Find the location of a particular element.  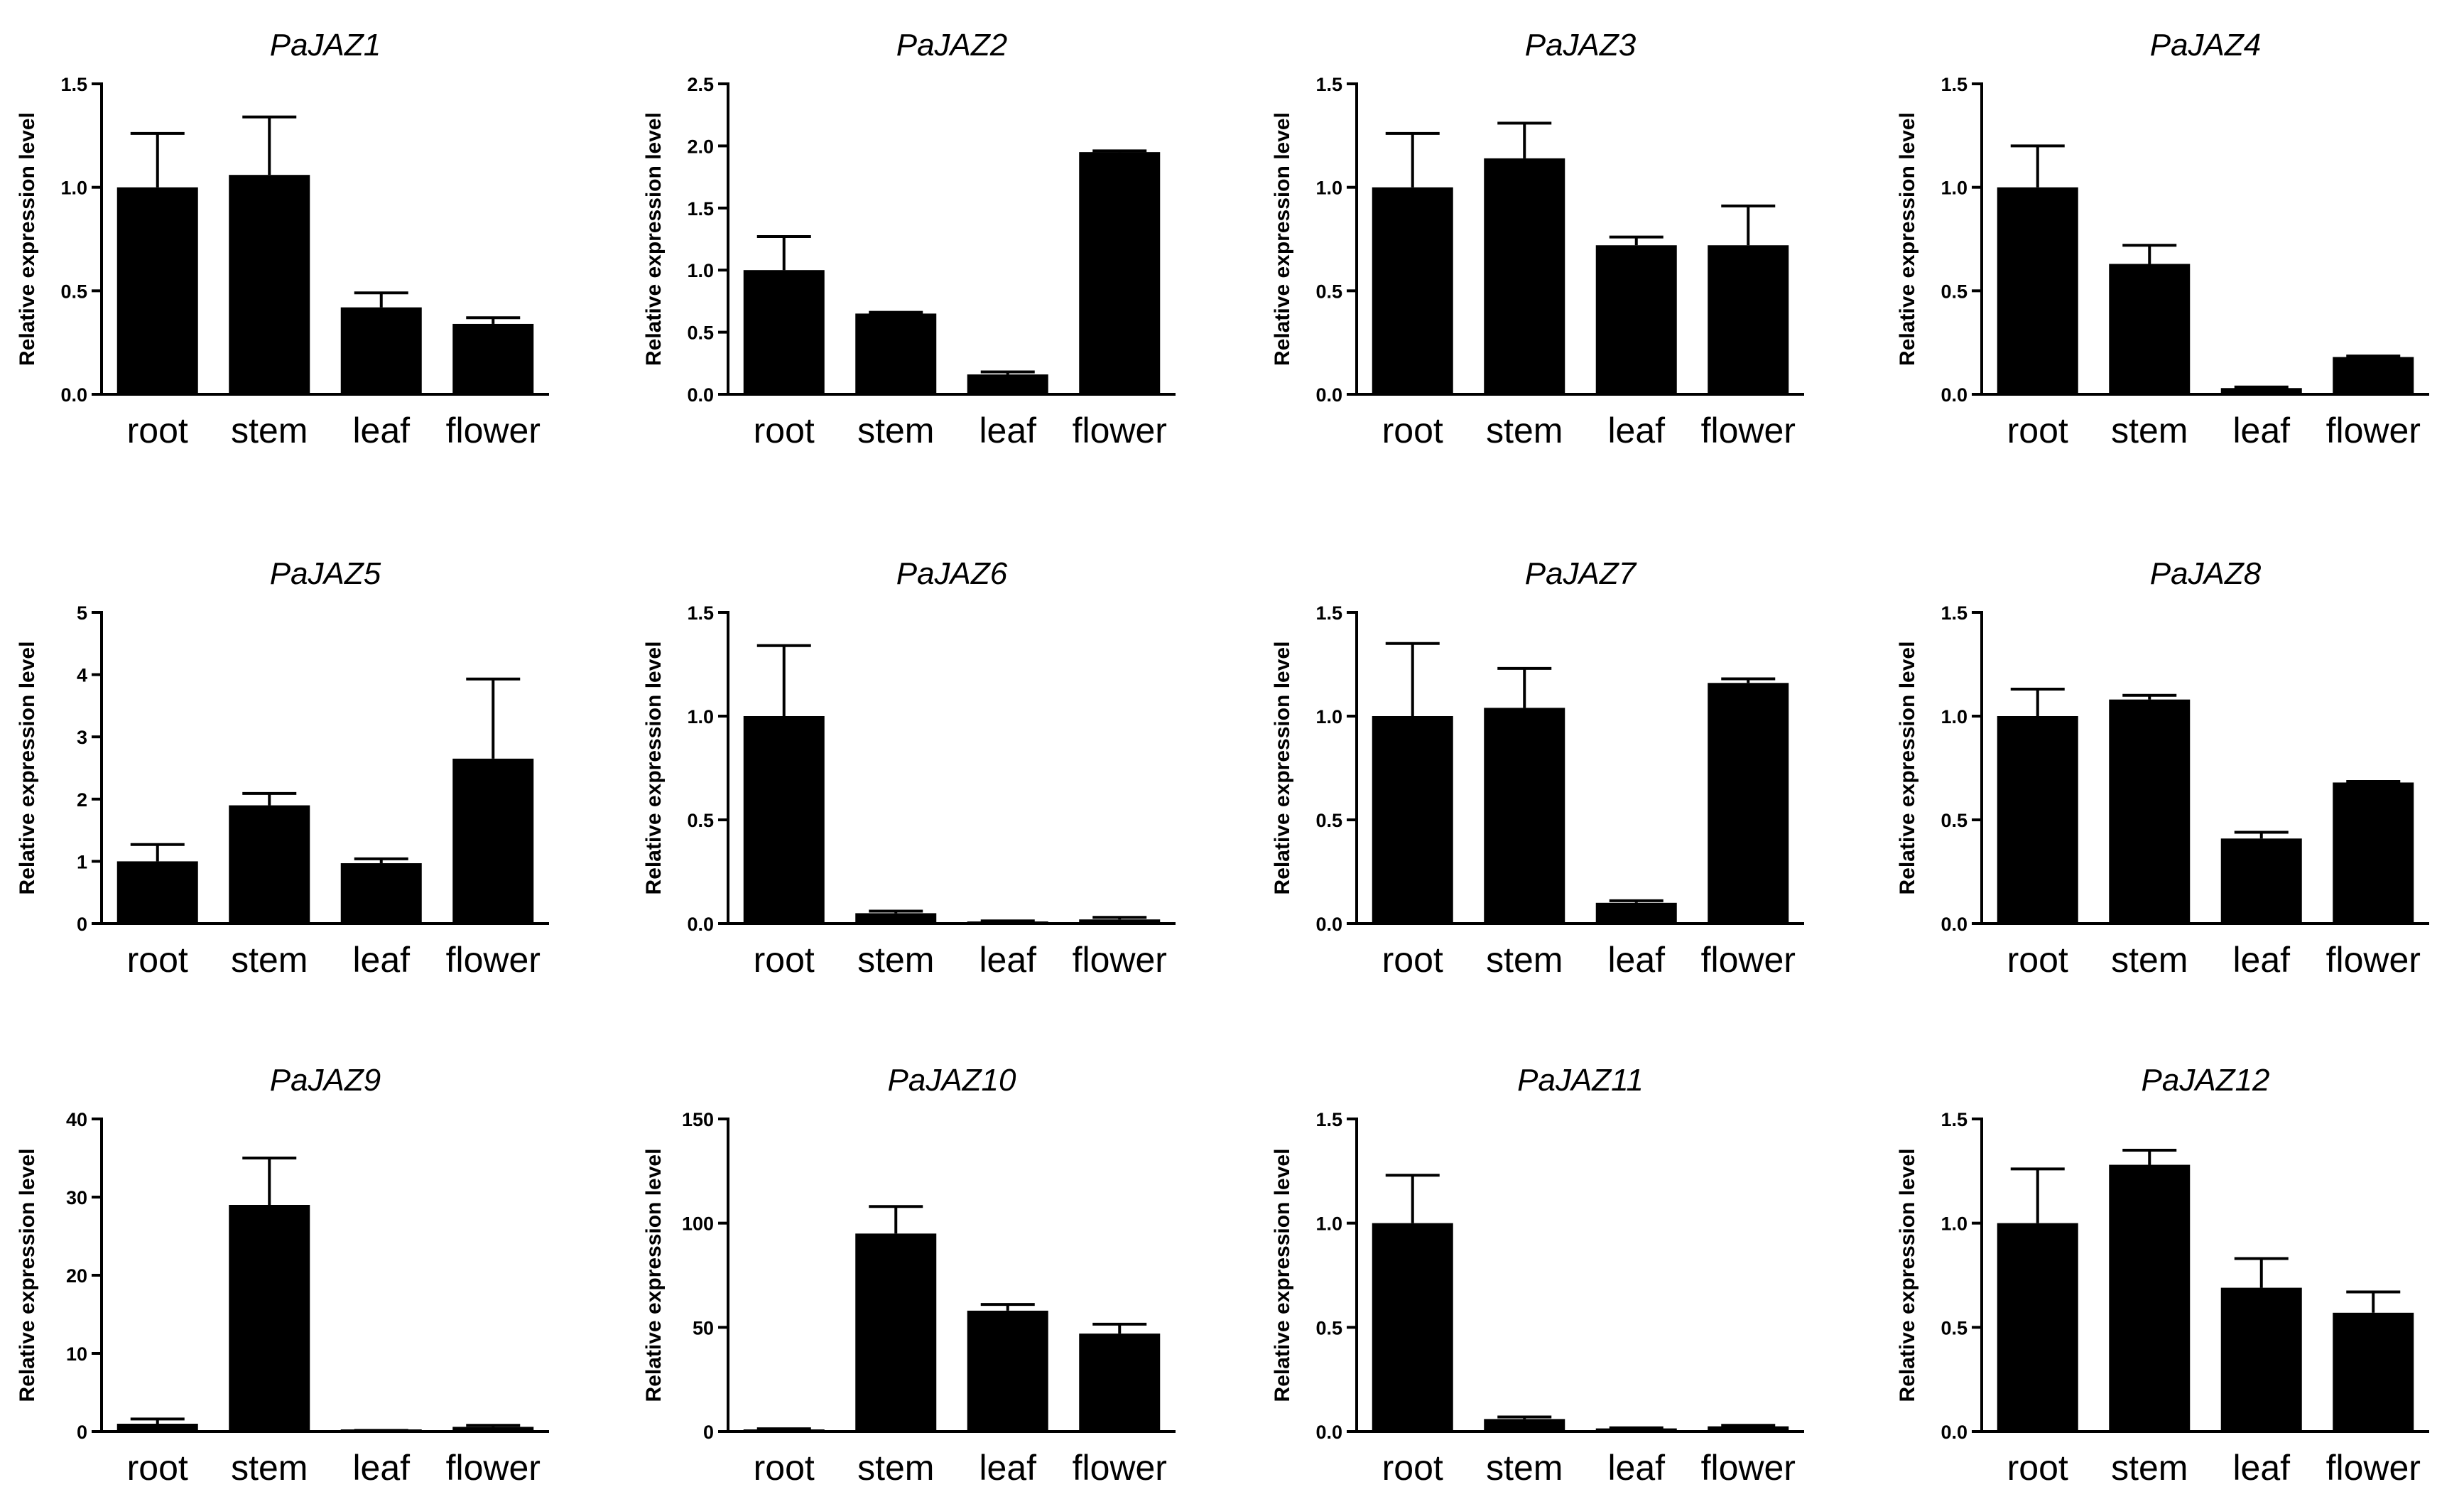

y-tick-label: 4 is located at coordinates (82, 675).